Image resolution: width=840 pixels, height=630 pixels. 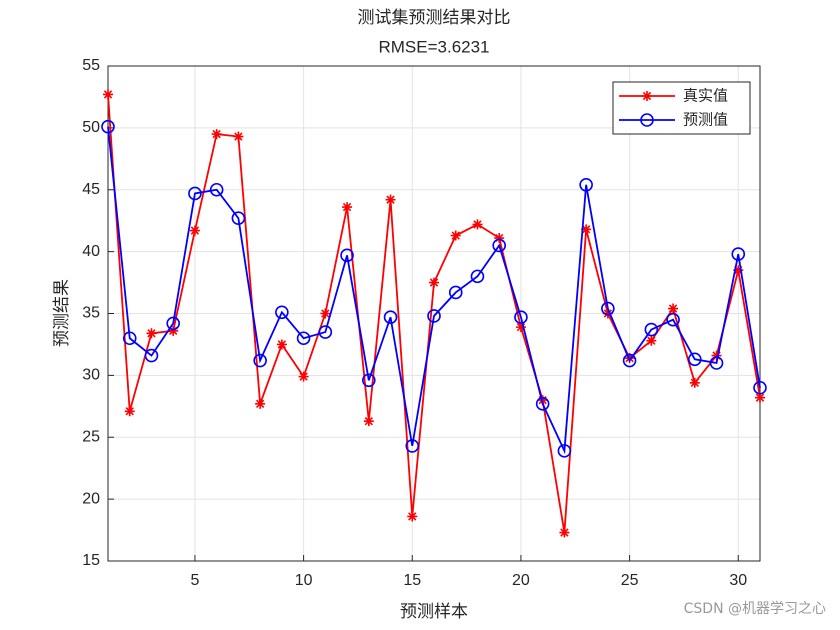 I want to click on y-tick-label: 25, so click(x=91, y=436).